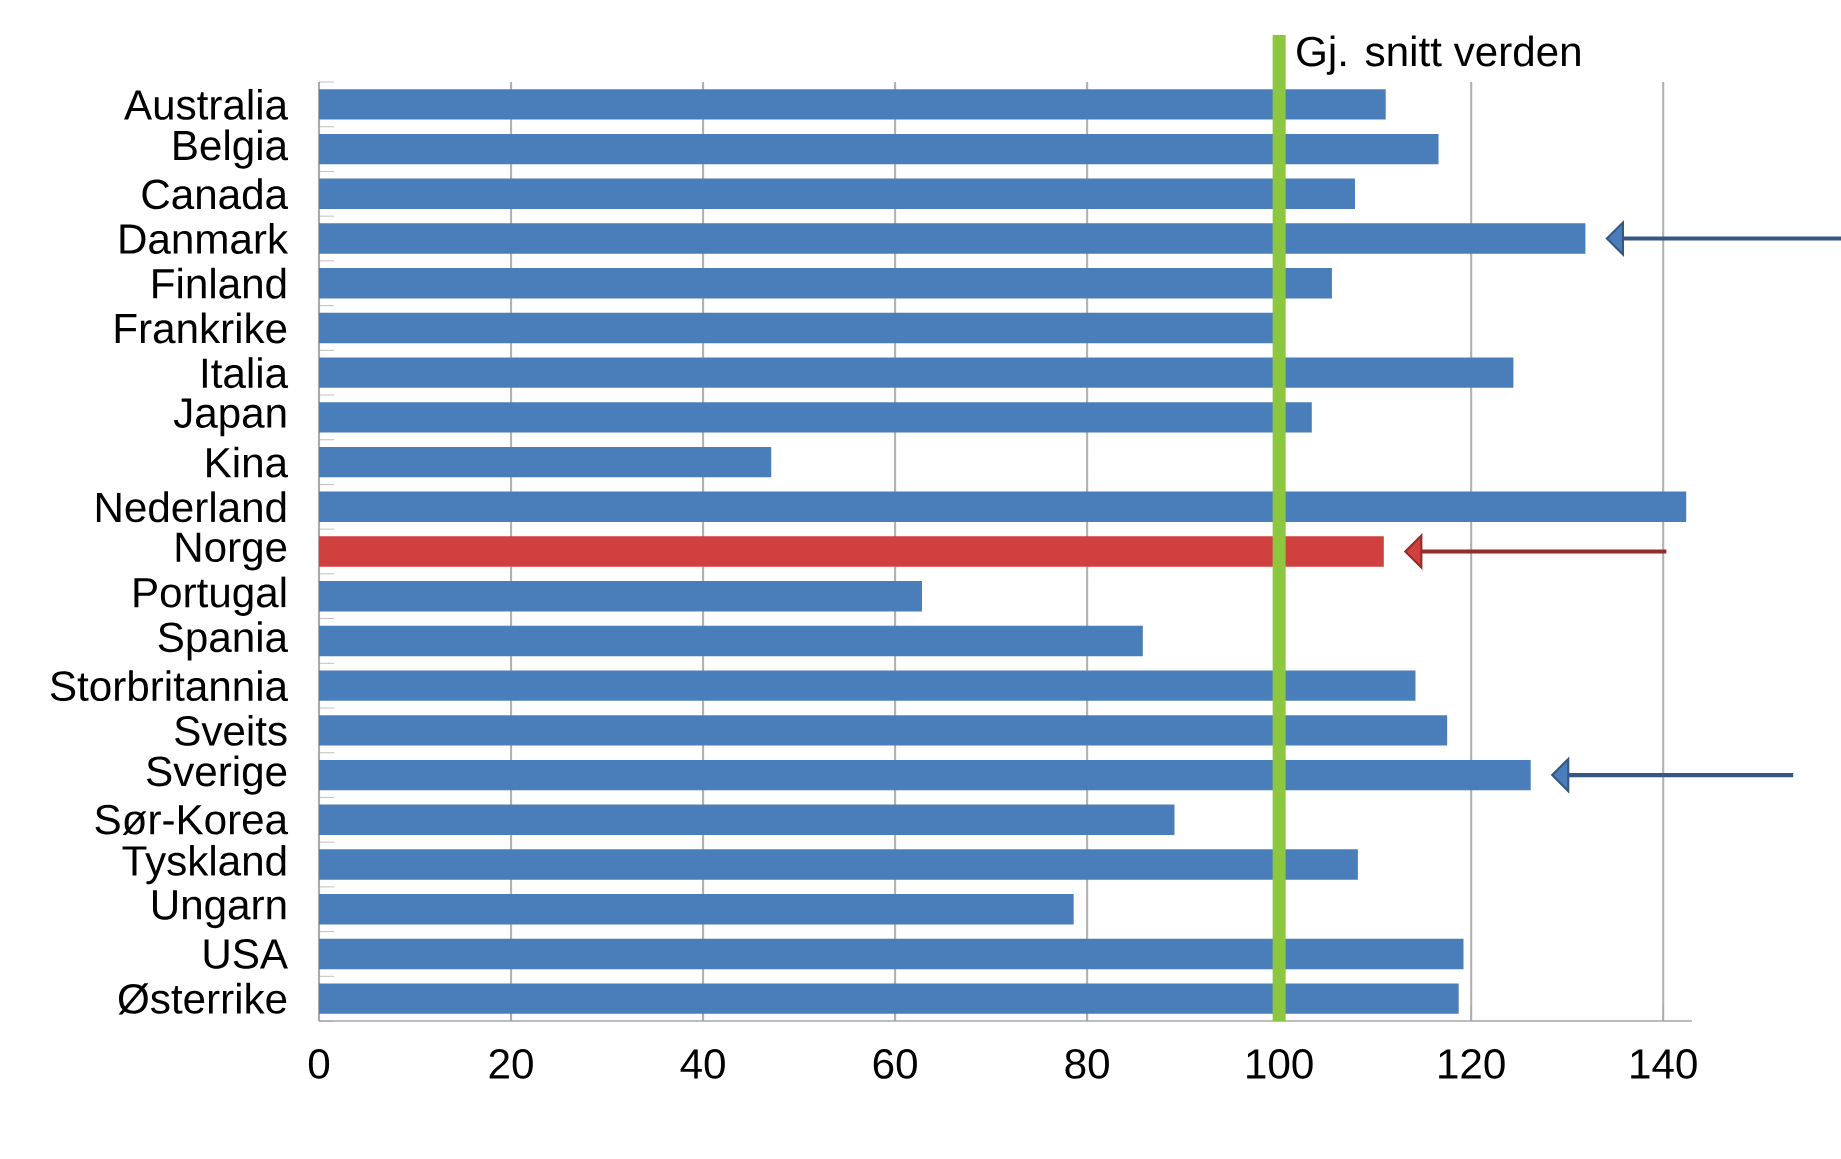  I want to click on x-tick-label: 40, so click(702, 1063).